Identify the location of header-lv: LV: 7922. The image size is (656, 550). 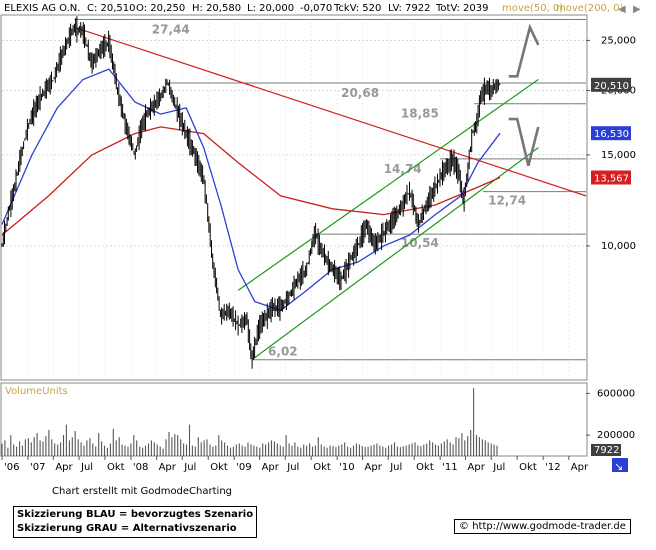
(409, 8).